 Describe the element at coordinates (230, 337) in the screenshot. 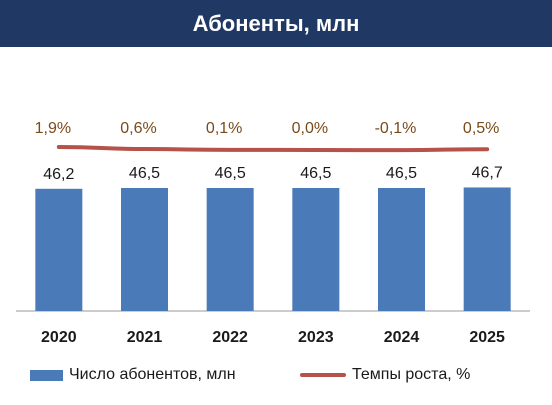

I see `x-tick-label-2022: 2022` at that location.